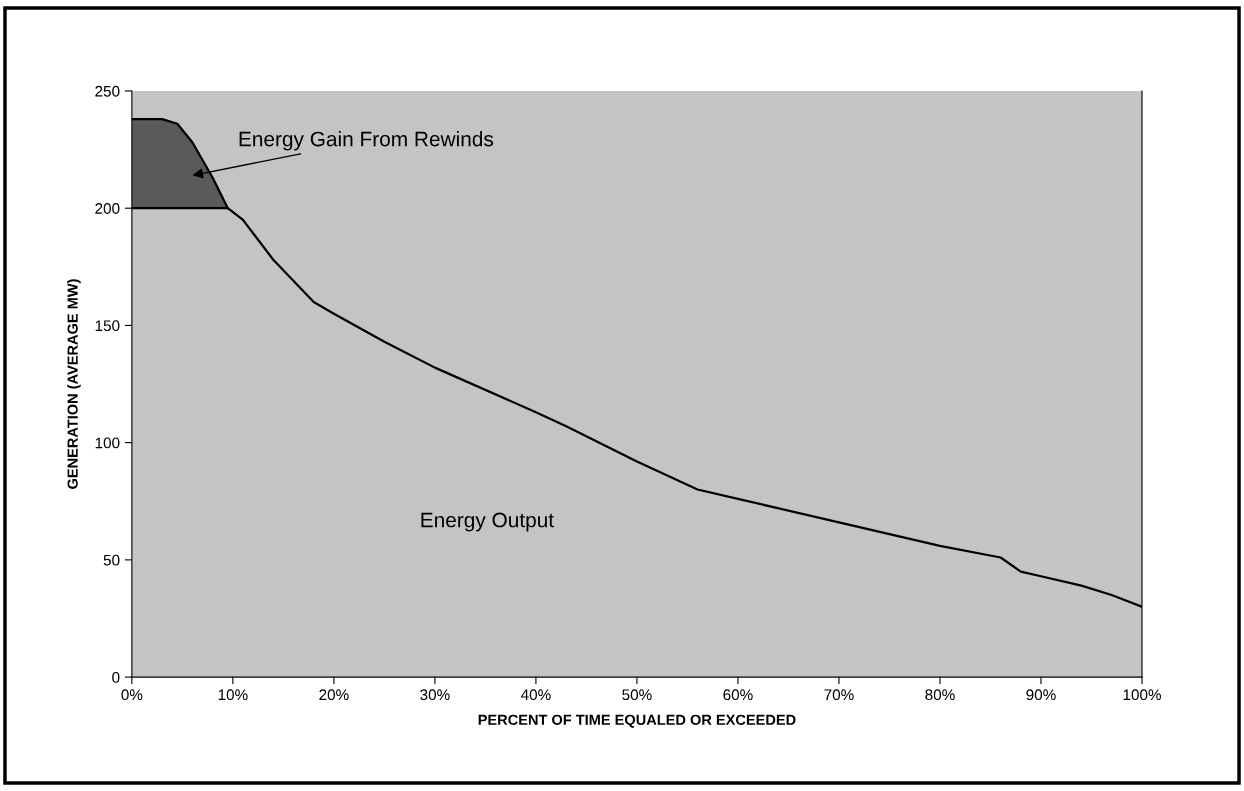  I want to click on x-tick-label: 0%, so click(132, 695).